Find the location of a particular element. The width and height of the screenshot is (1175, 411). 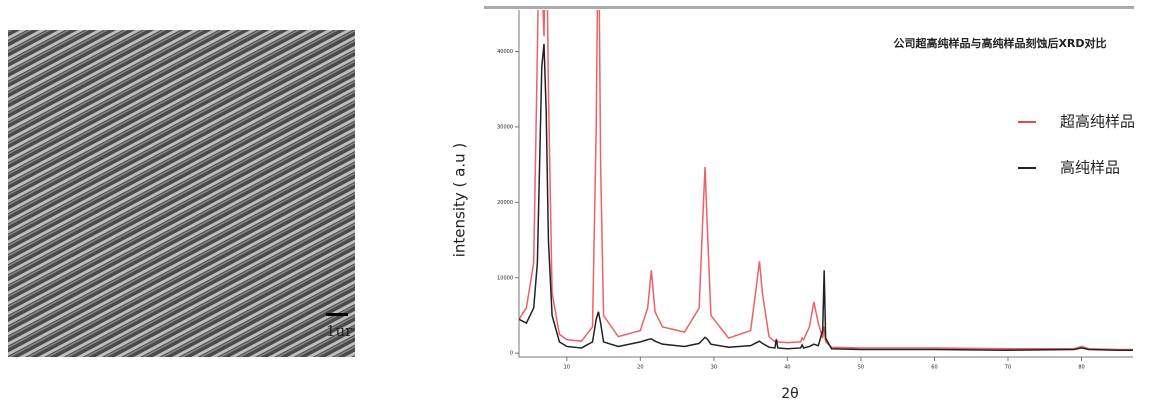

chart-title: 公司超高纯样品与高纯样品刻蚀后XRD对比 is located at coordinates (999, 43).